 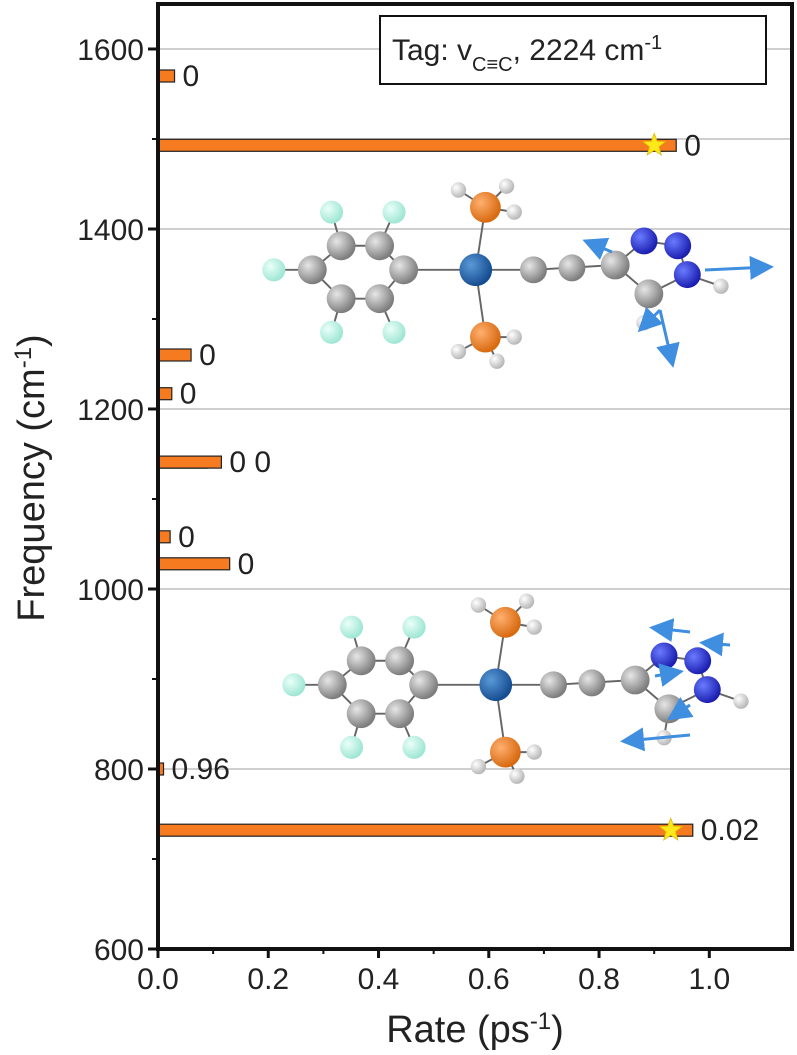 I want to click on stars, so click(x=662, y=486).